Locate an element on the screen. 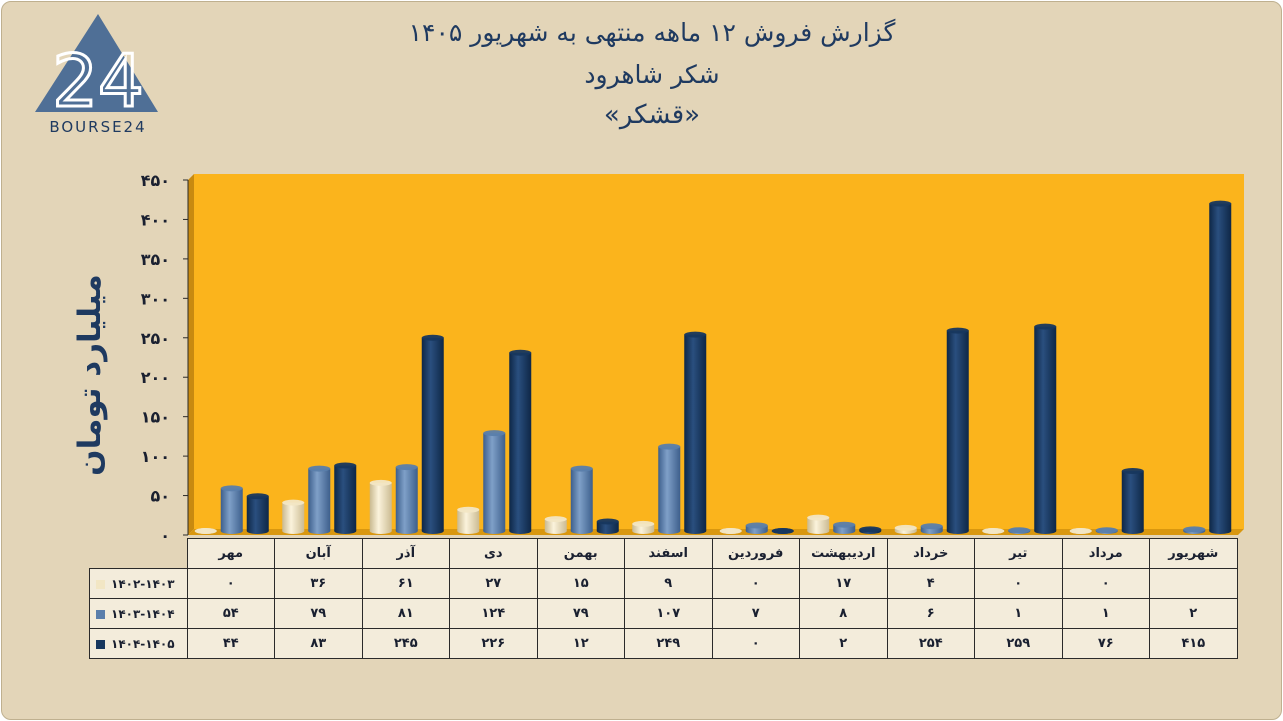 The image size is (1283, 721). y-tick-label: ۲۵۰ is located at coordinates (155, 338).